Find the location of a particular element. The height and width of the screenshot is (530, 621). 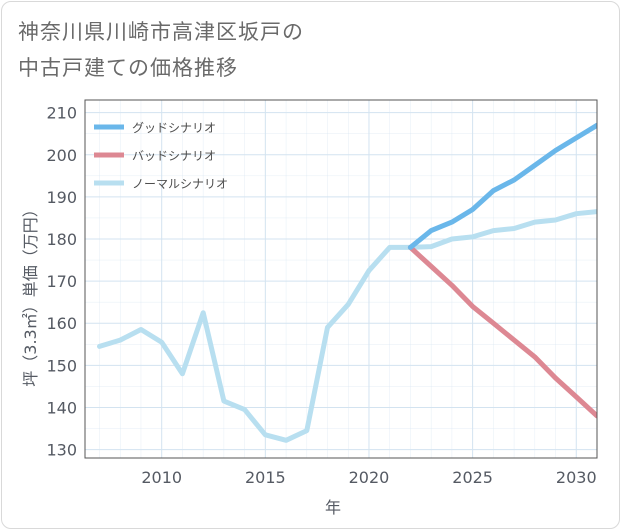

y-tick-label: 170 is located at coordinates (61, 281).